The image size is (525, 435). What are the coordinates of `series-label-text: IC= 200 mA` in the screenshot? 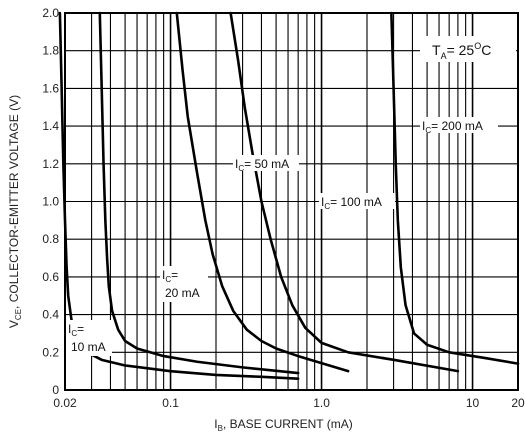 It's located at (452, 127).